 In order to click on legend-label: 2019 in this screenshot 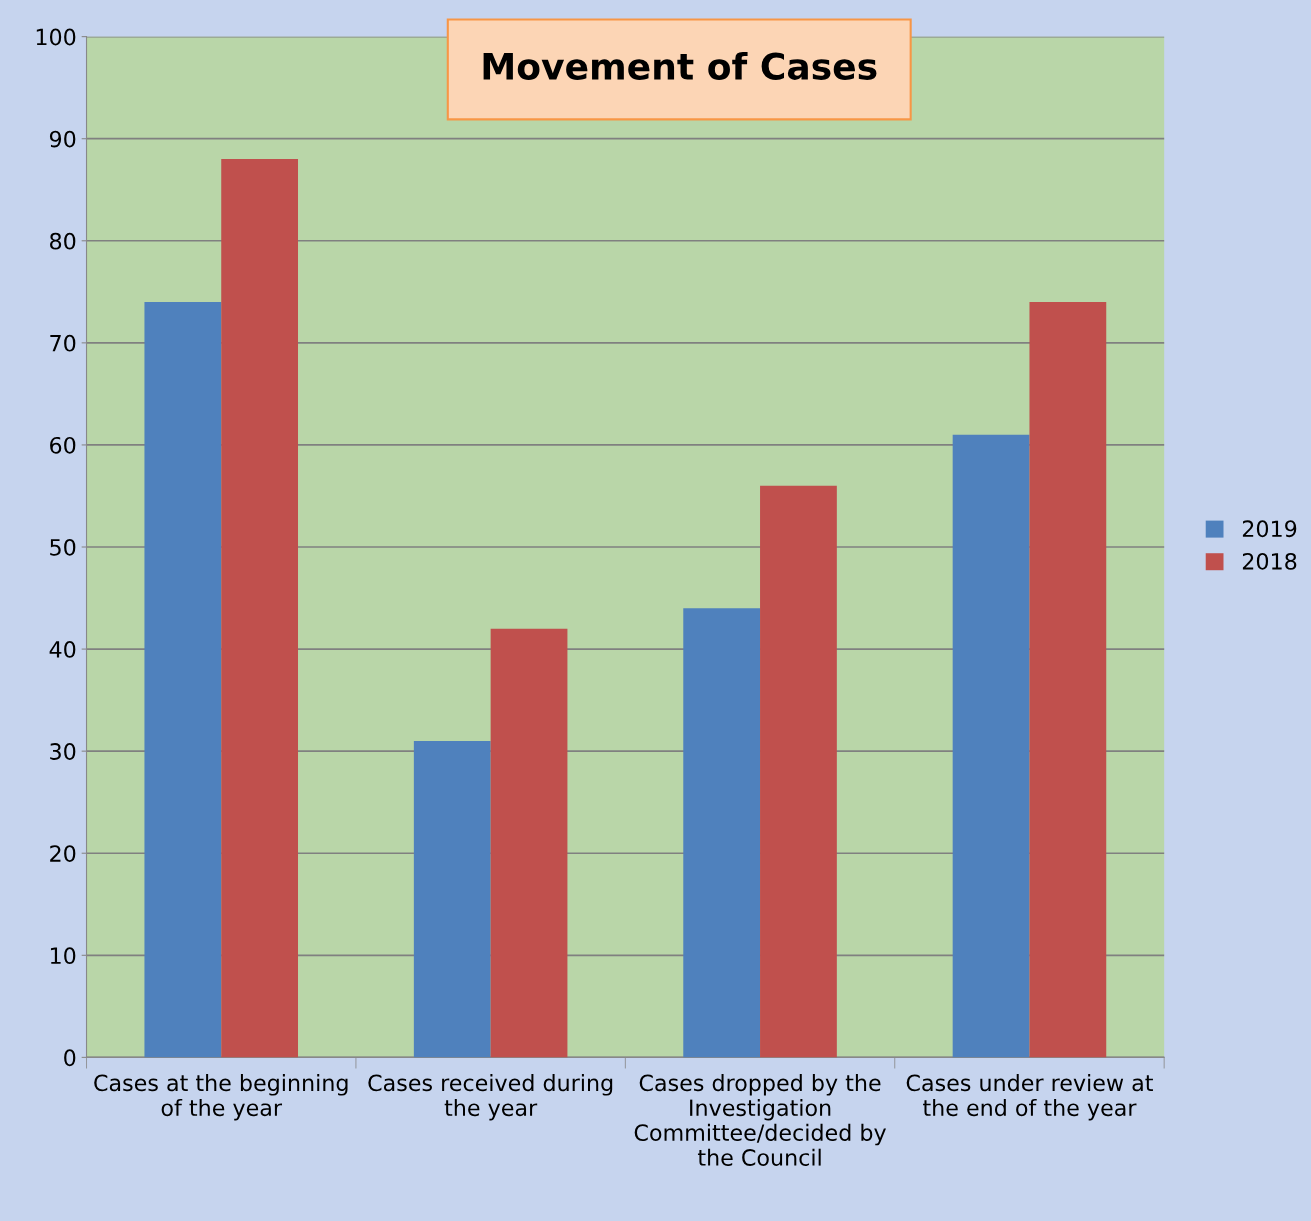, I will do `click(1269, 529)`.